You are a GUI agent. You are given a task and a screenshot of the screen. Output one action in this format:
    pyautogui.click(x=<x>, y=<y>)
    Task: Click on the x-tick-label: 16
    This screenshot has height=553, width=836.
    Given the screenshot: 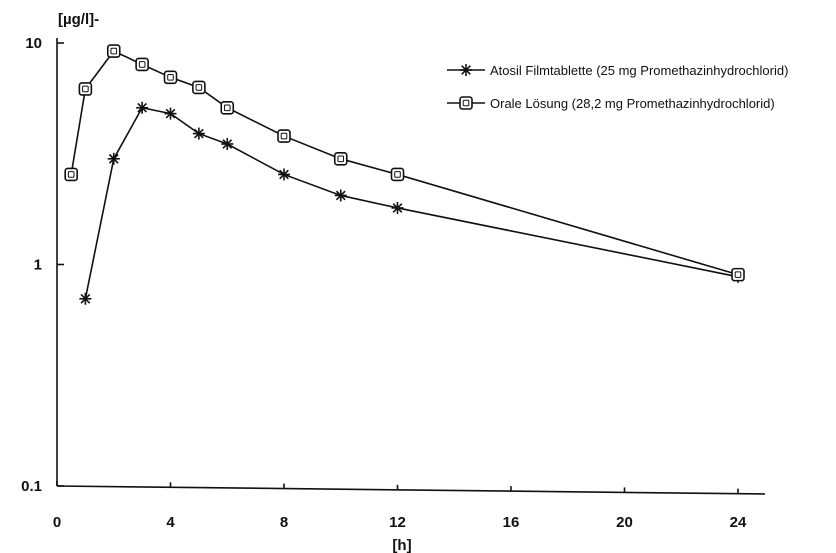 What is the action you would take?
    pyautogui.click(x=511, y=522)
    